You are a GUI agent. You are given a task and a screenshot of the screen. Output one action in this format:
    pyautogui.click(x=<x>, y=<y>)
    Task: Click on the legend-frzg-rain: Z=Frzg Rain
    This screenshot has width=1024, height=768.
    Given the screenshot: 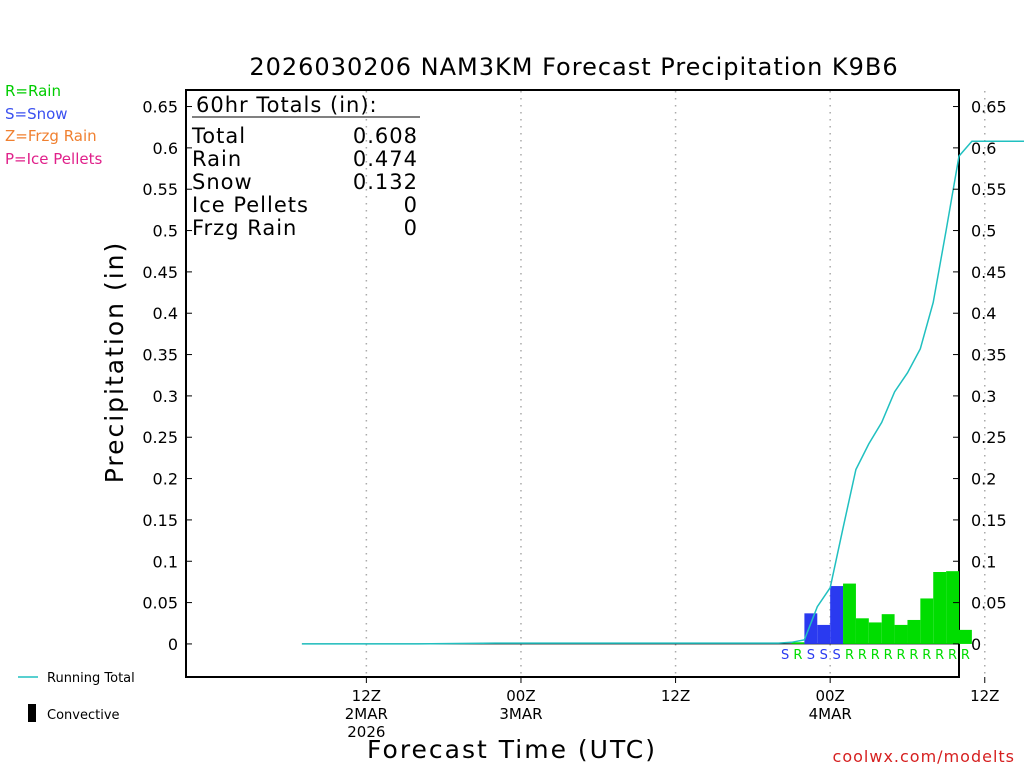 What is the action you would take?
    pyautogui.click(x=51, y=136)
    